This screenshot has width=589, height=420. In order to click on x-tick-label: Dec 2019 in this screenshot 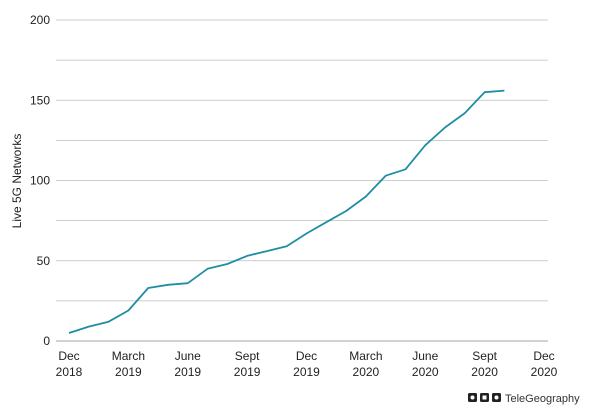, I will do `click(306, 364)`.